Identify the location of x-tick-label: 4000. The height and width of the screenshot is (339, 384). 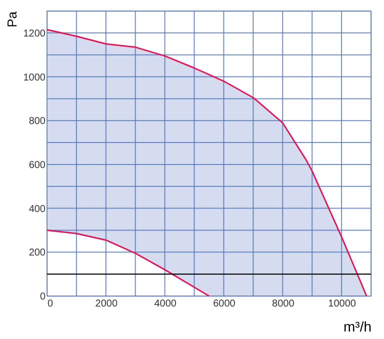
(165, 304).